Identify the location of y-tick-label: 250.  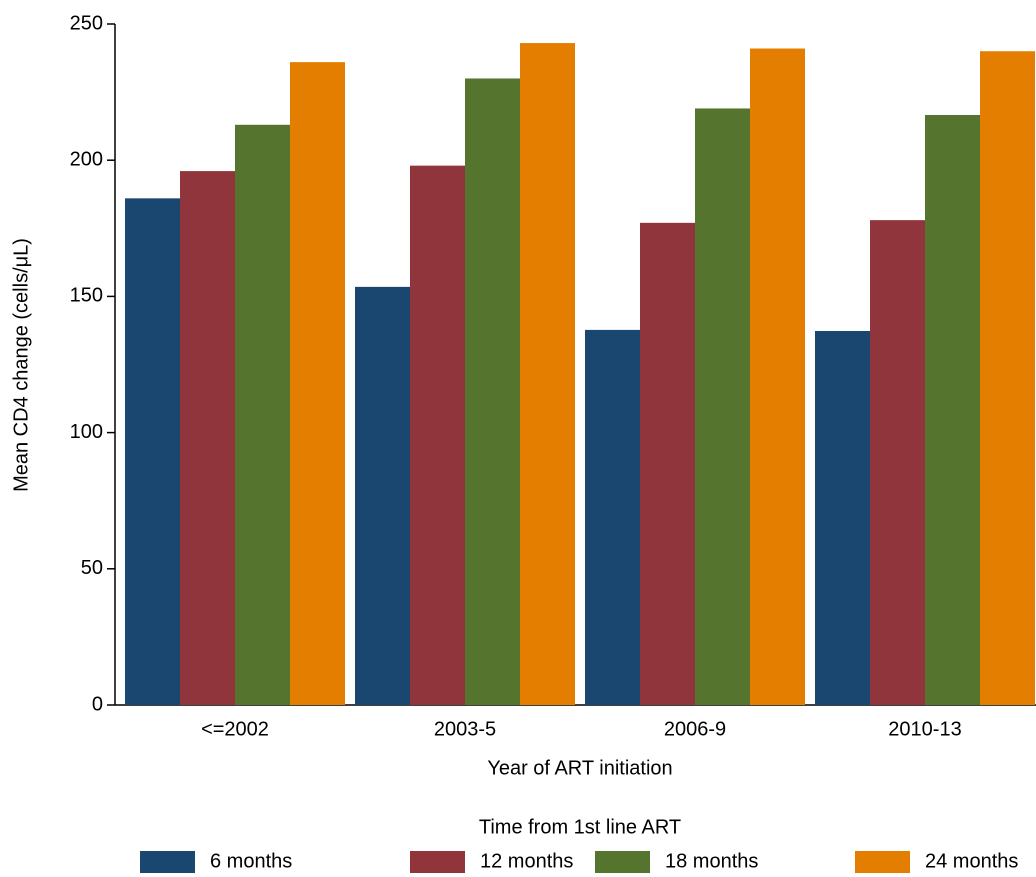
(86, 23).